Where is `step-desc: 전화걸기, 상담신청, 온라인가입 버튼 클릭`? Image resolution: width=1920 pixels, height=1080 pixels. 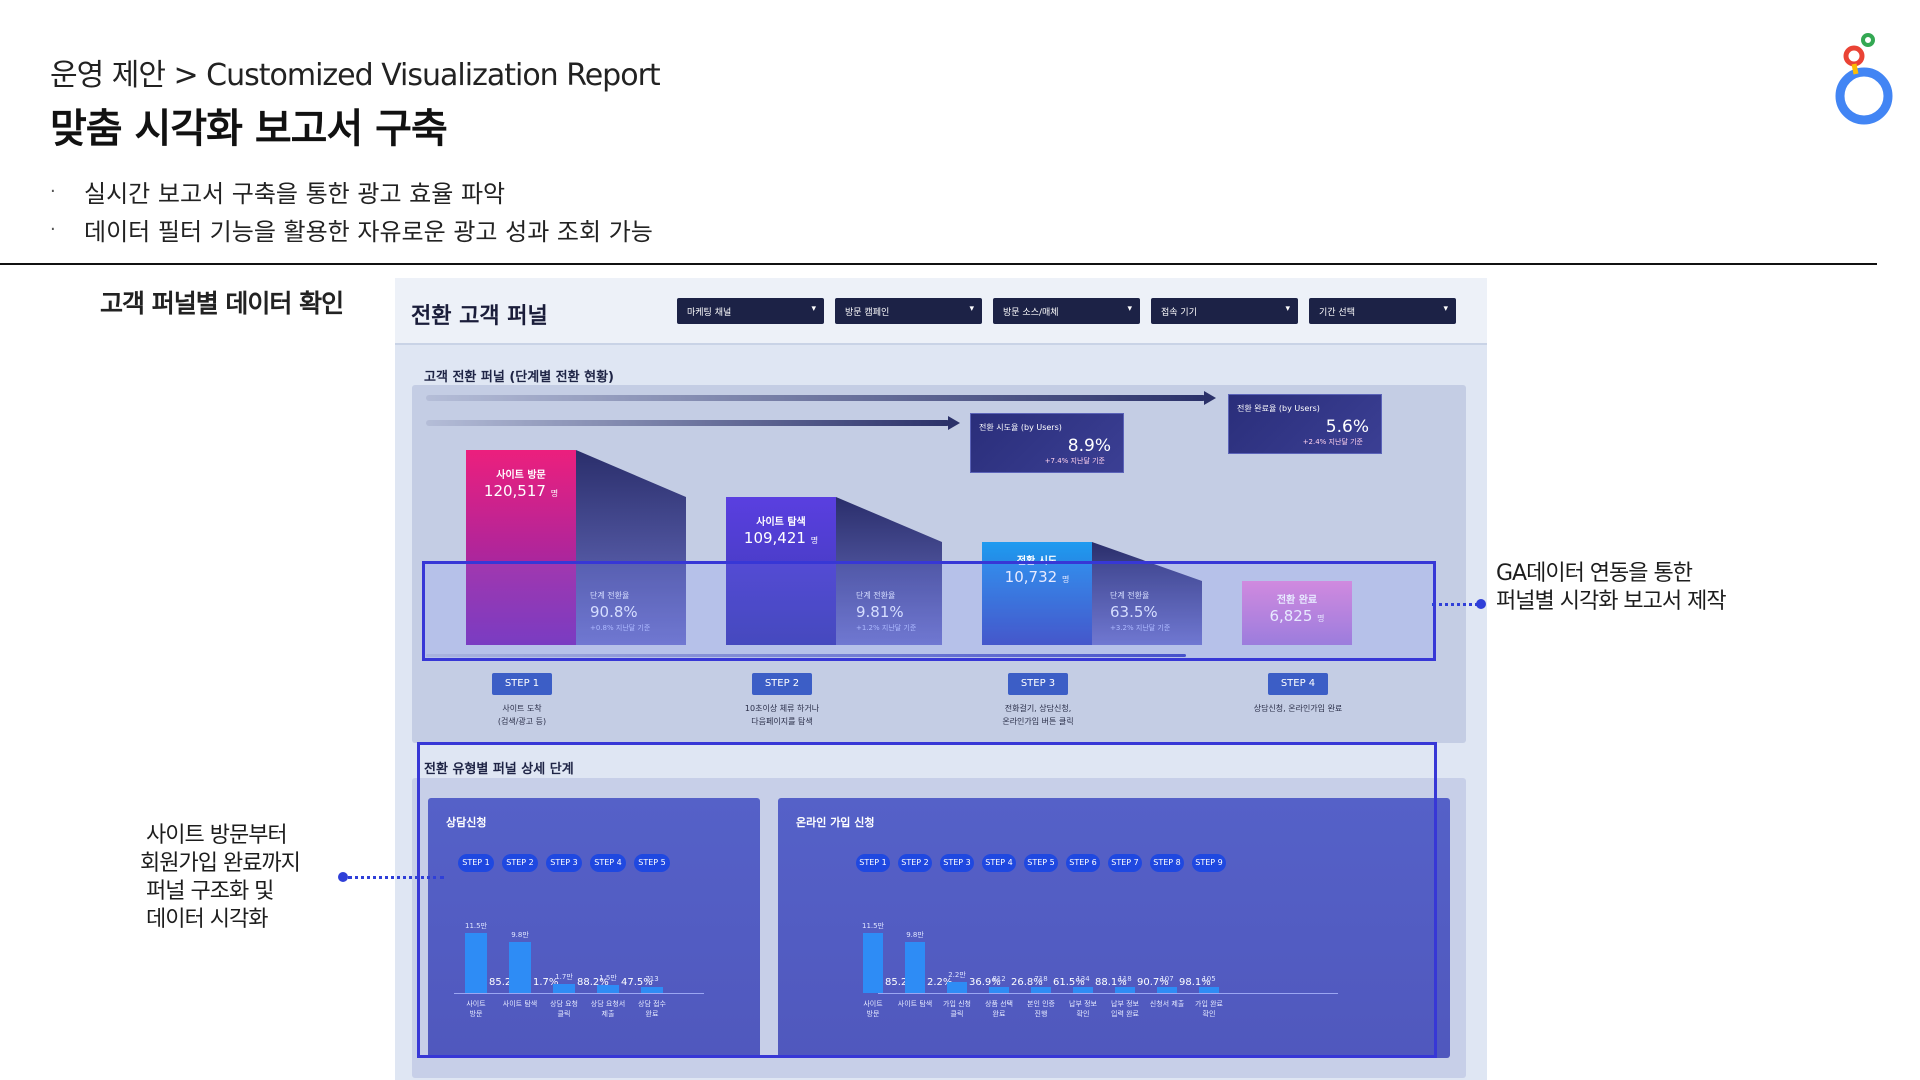
step-desc: 전화걸기, 상담신청, 온라인가입 버튼 클릭 is located at coordinates (1038, 715).